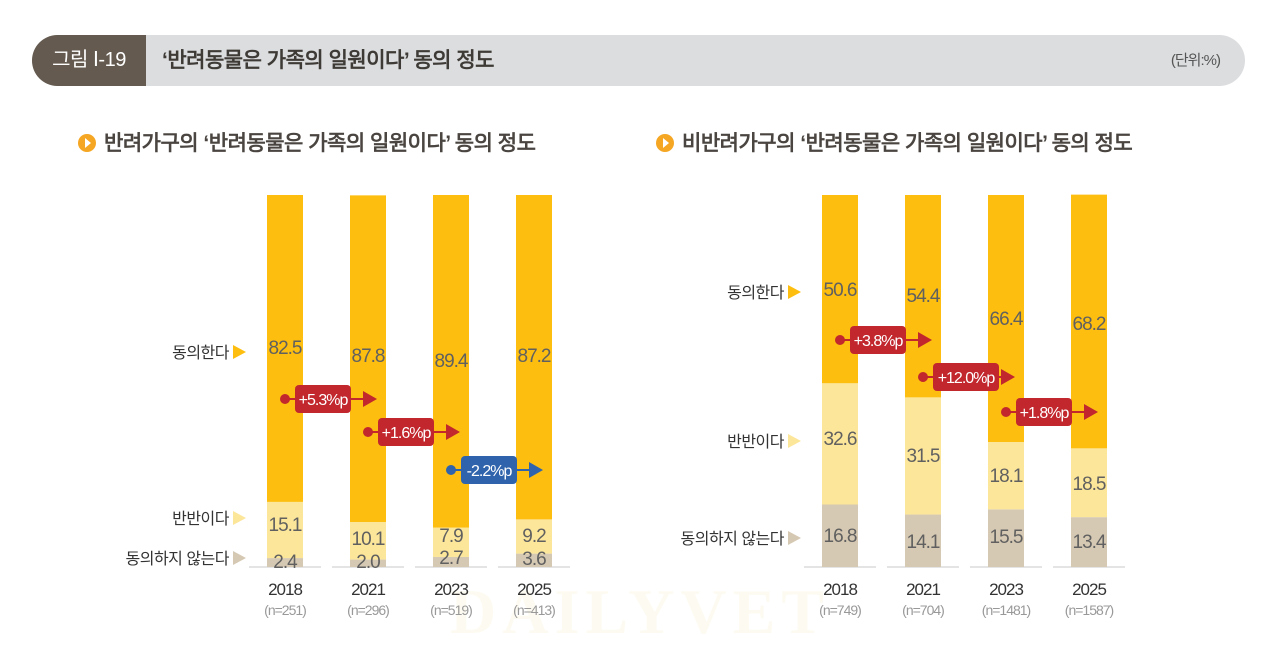 The width and height of the screenshot is (1280, 649). Describe the element at coordinates (1045, 413) in the screenshot. I see `change-badge-label: +1.8%p` at that location.